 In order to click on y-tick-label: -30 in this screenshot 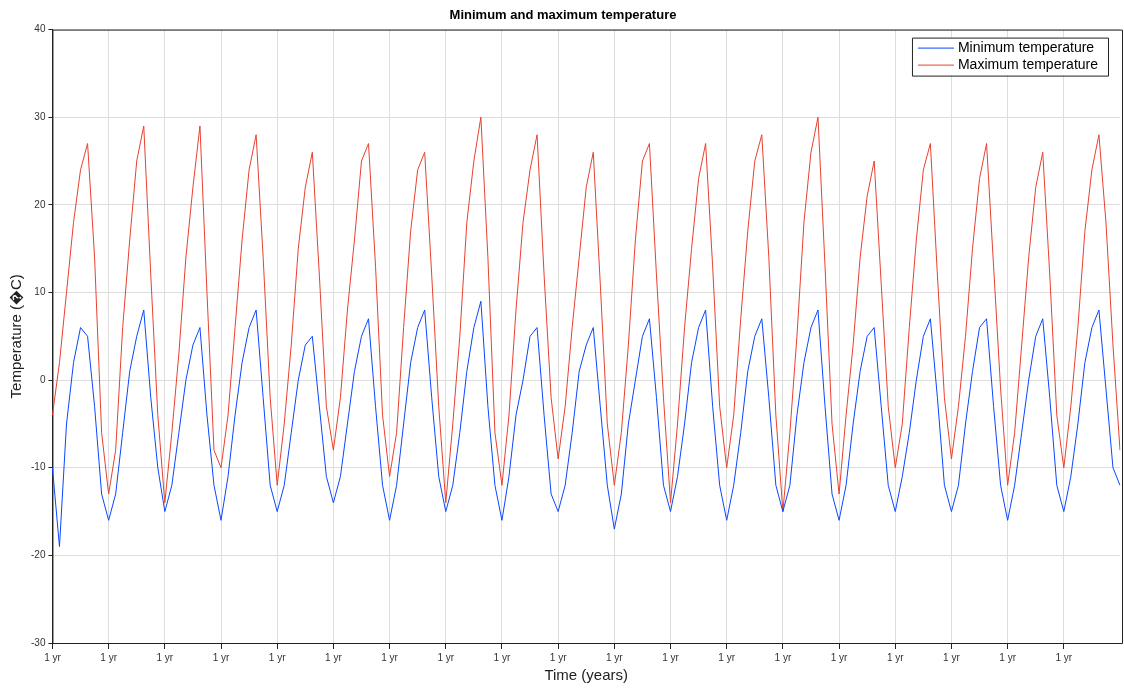, I will do `click(38, 642)`.